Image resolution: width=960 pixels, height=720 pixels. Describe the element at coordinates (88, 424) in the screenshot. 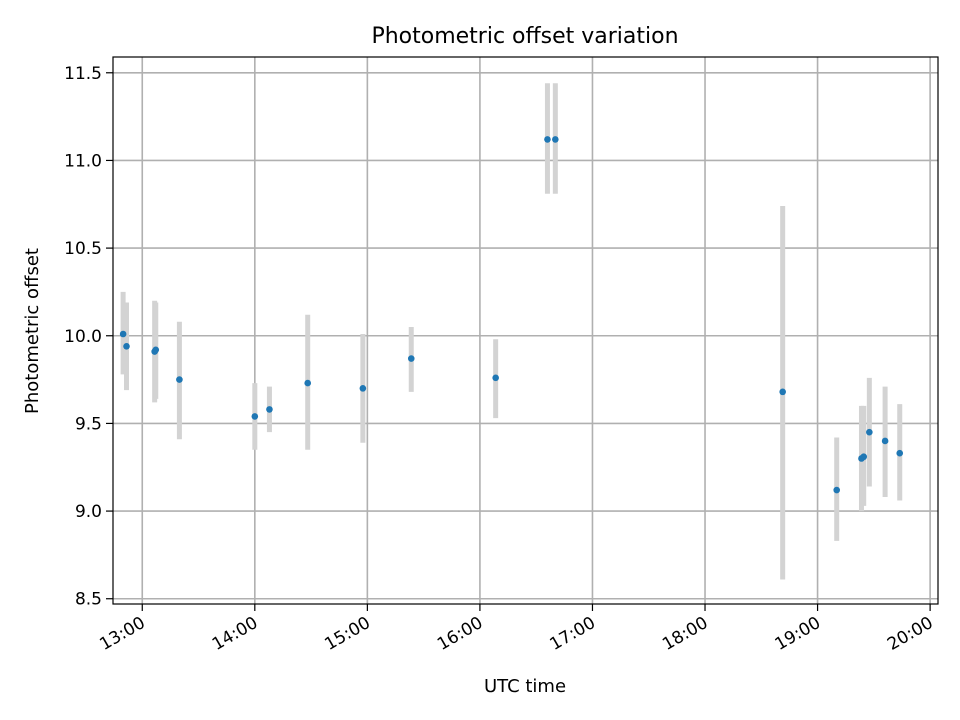

I see `y-tick-label: 9.5` at that location.